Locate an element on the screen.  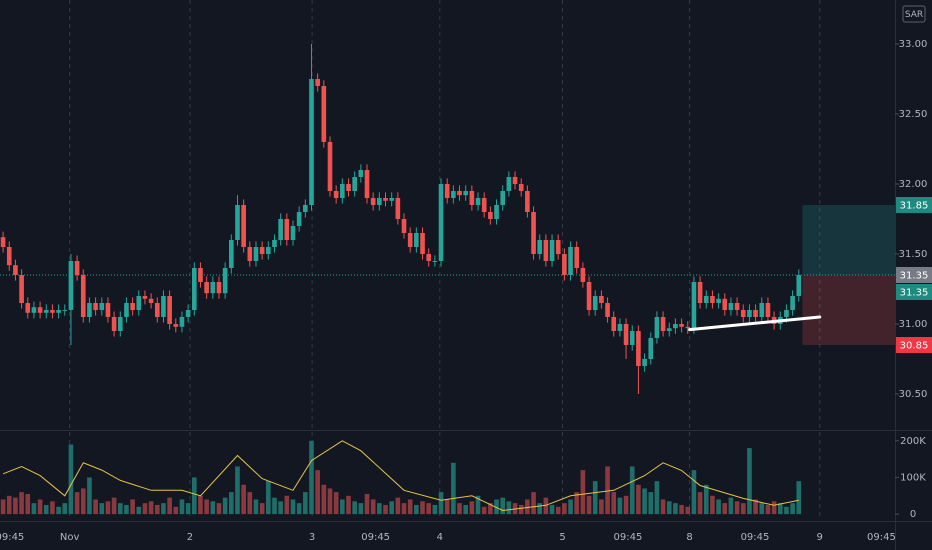
target-tag-bg is located at coordinates (914, 204).